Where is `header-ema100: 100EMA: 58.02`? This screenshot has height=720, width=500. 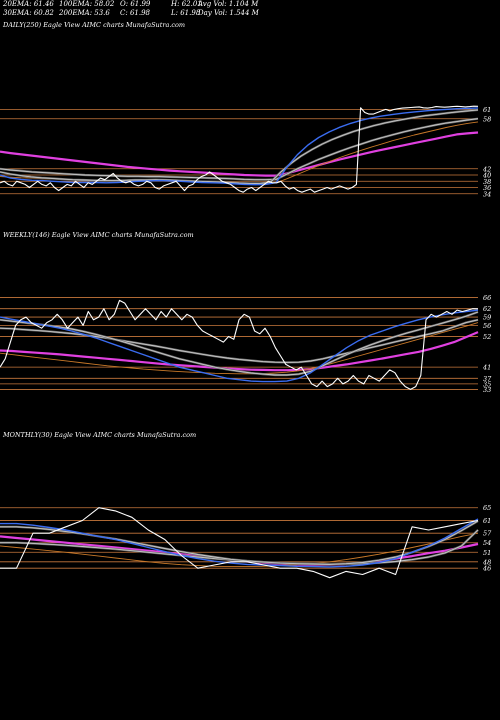
header-ema100: 100EMA: 58.02 is located at coordinates (87, 4).